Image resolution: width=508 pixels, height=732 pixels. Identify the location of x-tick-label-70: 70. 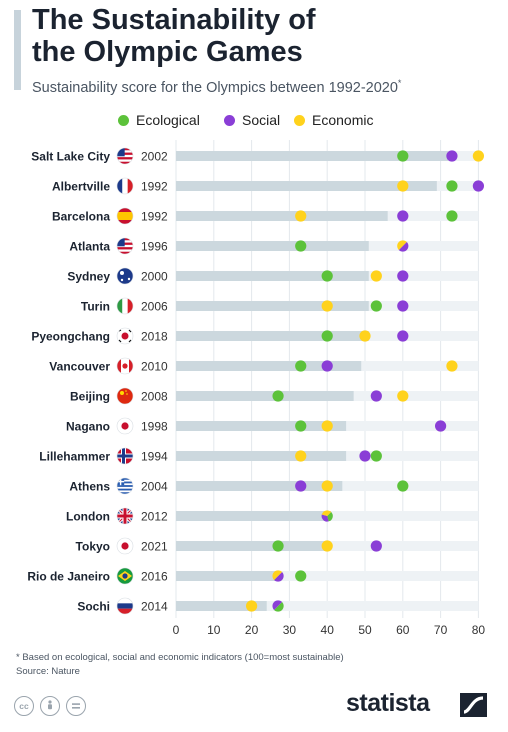
(441, 630).